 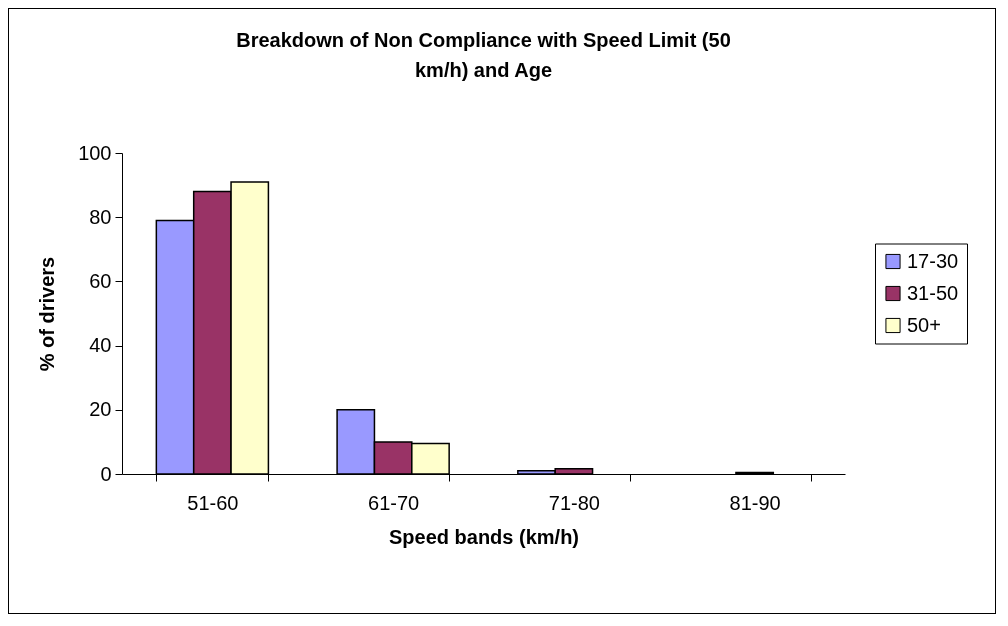 What do you see at coordinates (100, 280) in the screenshot?
I see `y-tick-label: 60` at bounding box center [100, 280].